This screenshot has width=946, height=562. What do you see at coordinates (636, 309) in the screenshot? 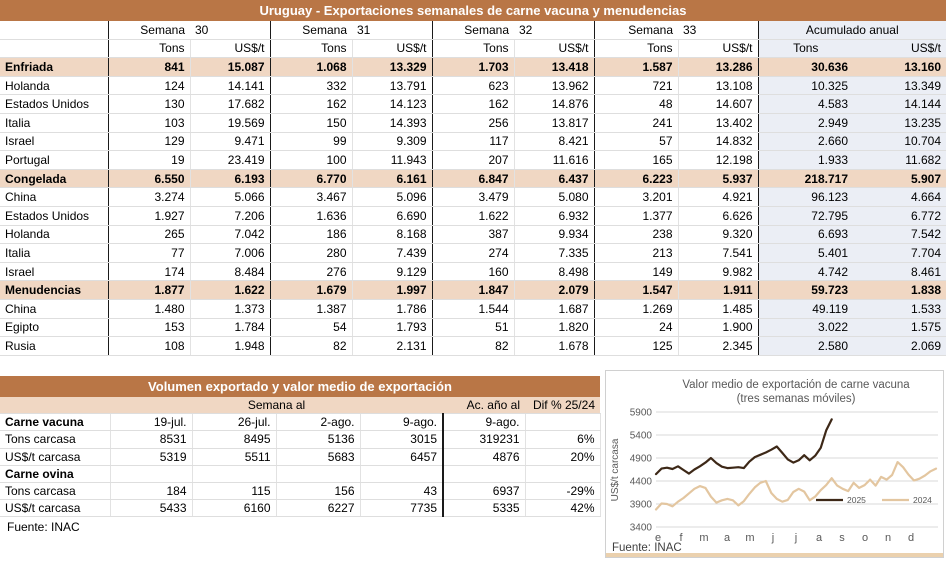
I see `cell-tons: 1.269` at bounding box center [636, 309].